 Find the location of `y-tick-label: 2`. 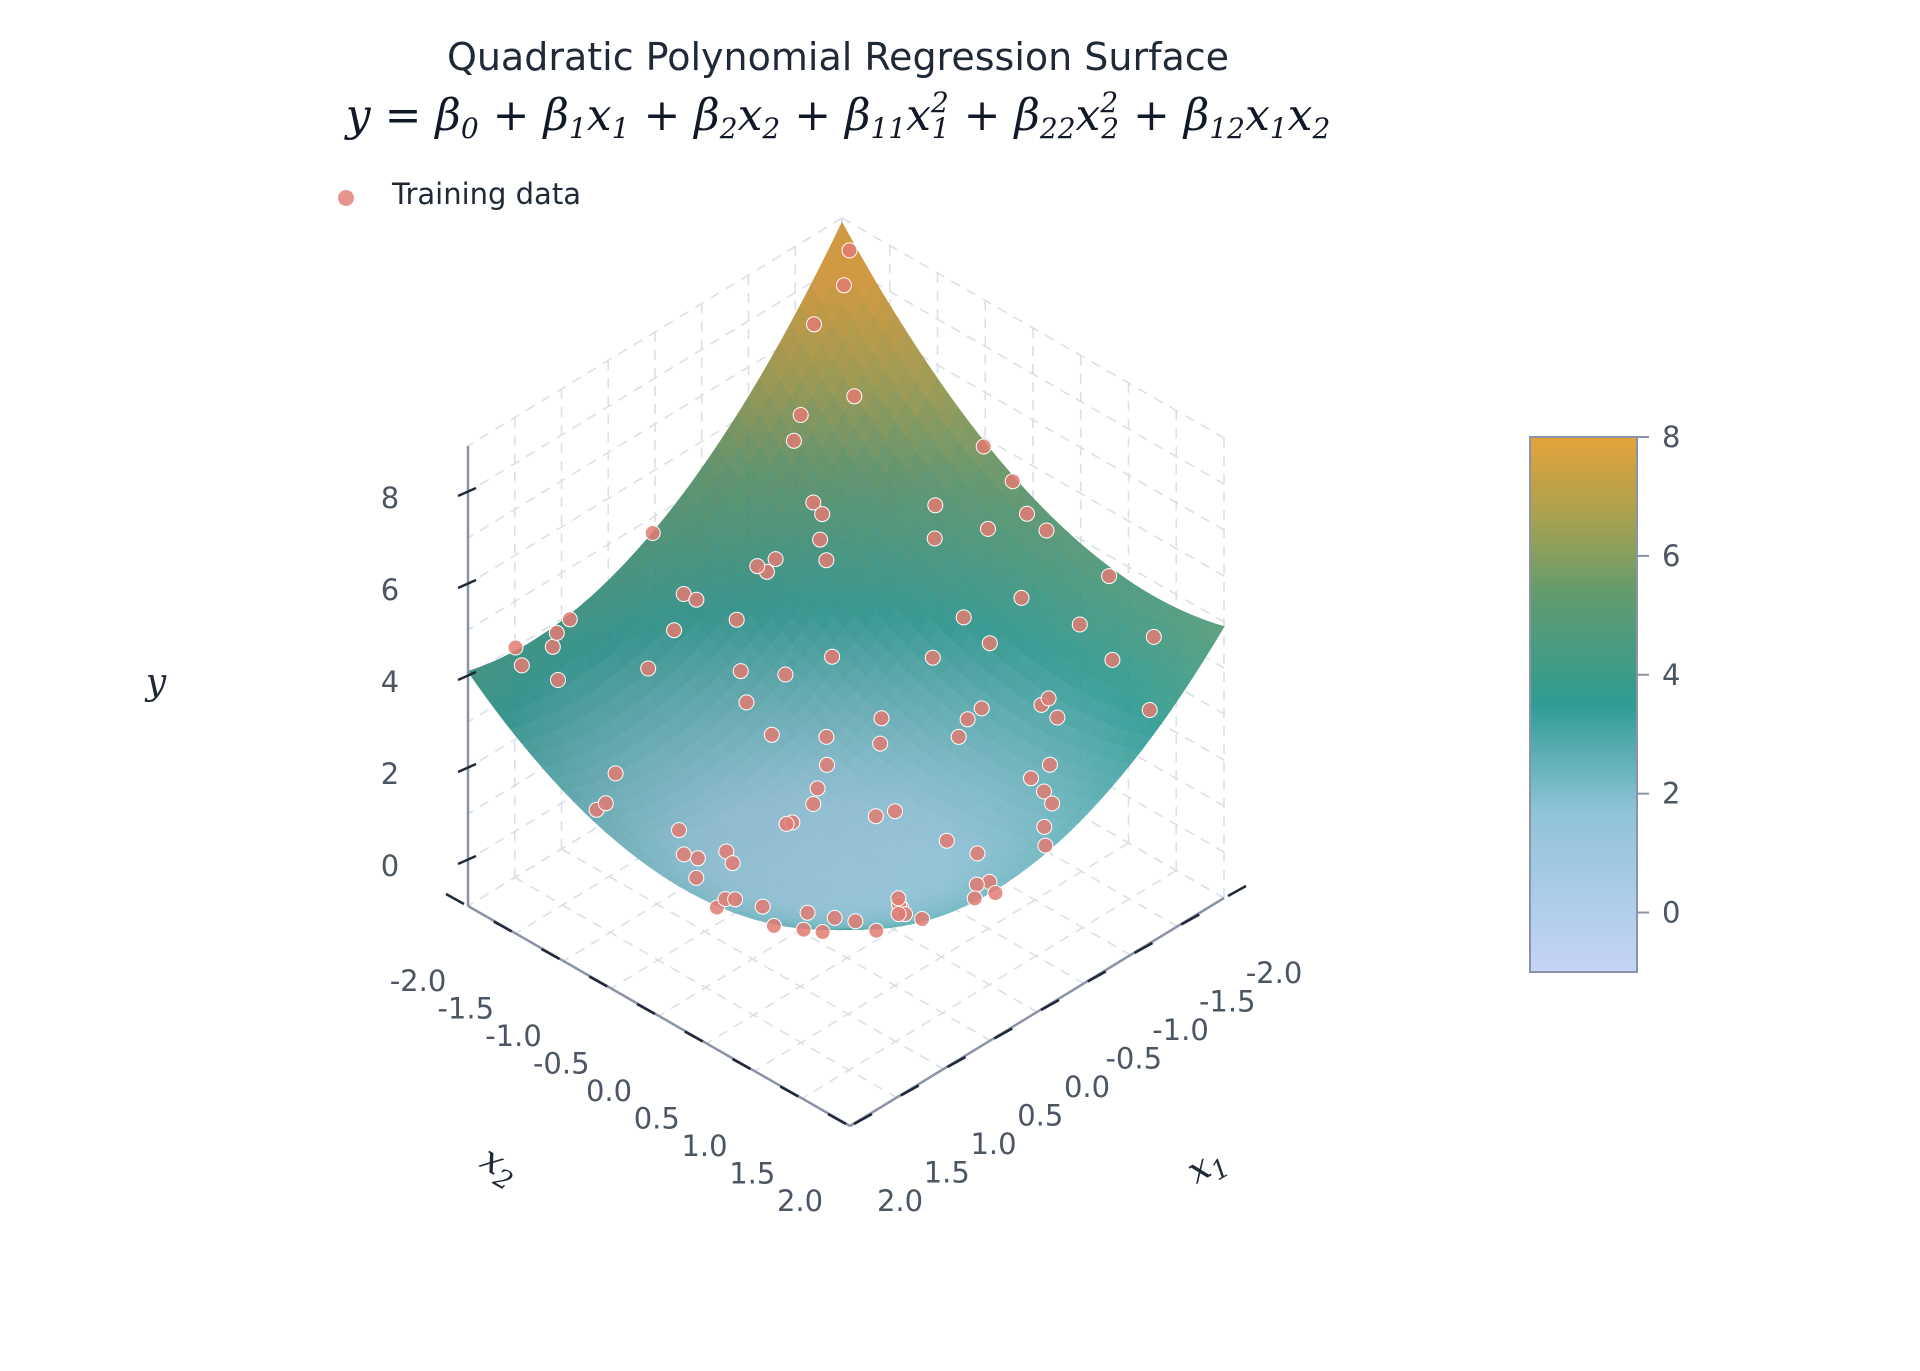

y-tick-label: 2 is located at coordinates (390, 774).